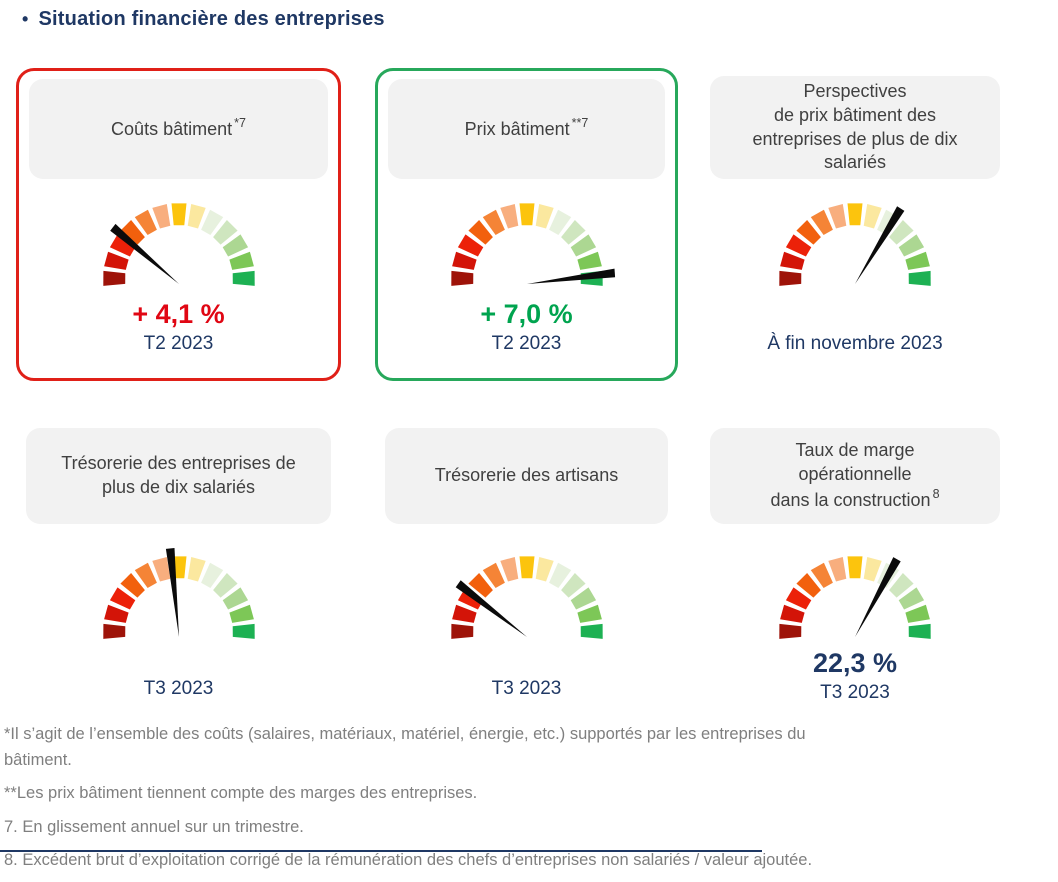 The height and width of the screenshot is (882, 1058). I want to click on gauge-value-couts-batiment: + 4,1 %, so click(178, 314).